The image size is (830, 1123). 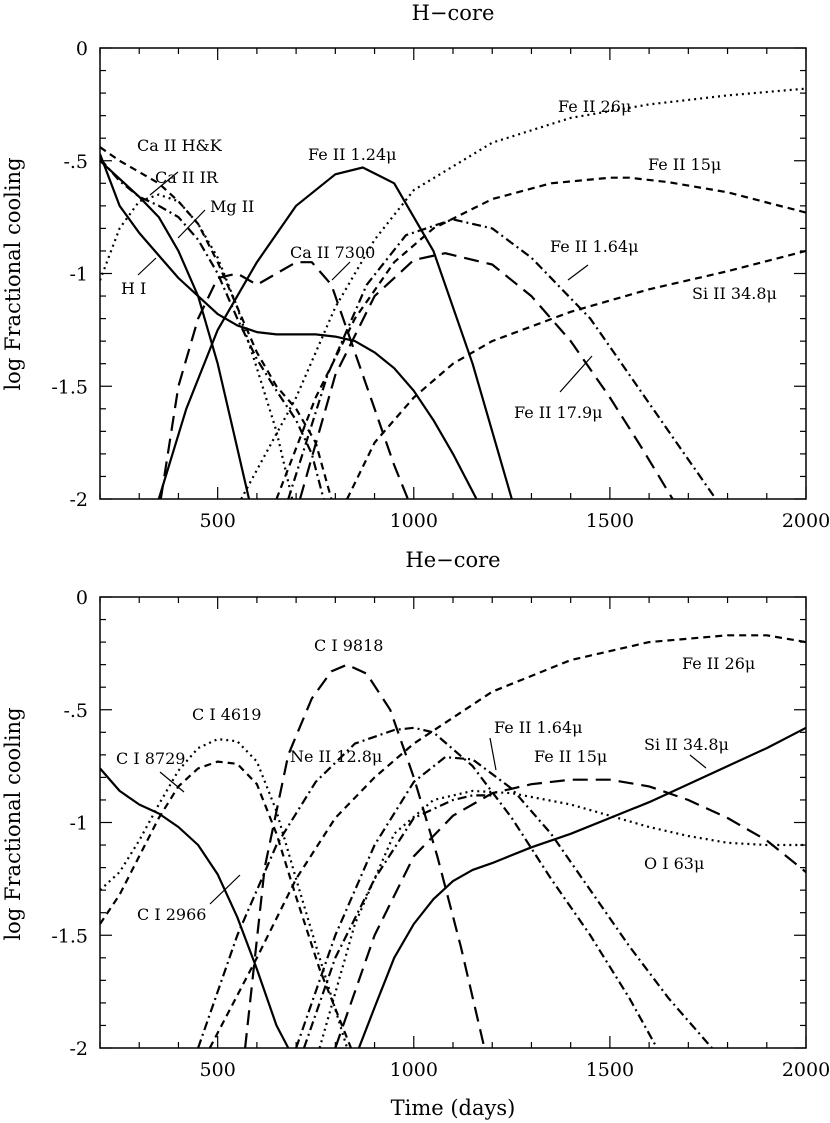 I want to click on series-c-i-8729-line, so click(x=226, y=904).